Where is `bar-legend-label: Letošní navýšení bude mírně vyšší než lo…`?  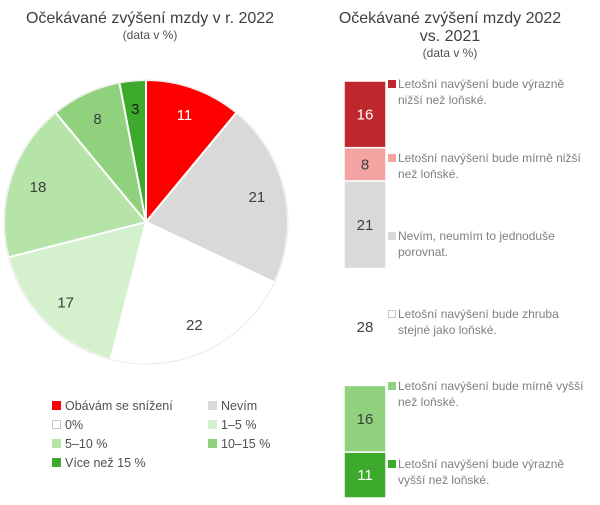 bar-legend-label: Letošní navýšení bude mírně vyšší než lo… is located at coordinates (491, 394).